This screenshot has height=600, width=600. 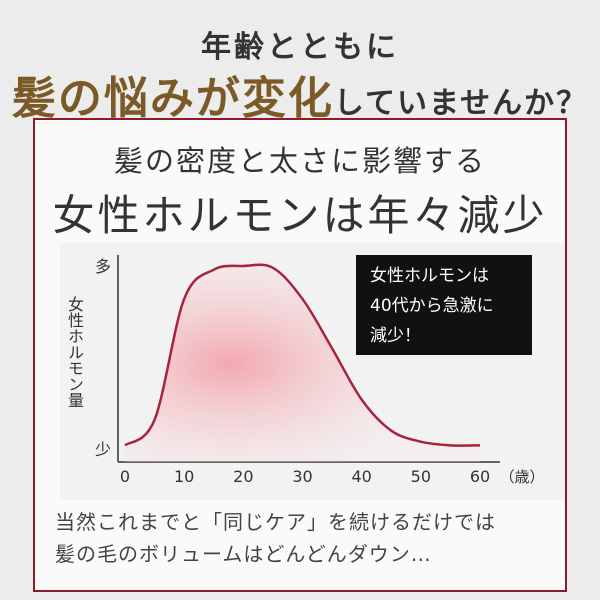 I want to click on header-rest: していませんか？, so click(x=461, y=103).